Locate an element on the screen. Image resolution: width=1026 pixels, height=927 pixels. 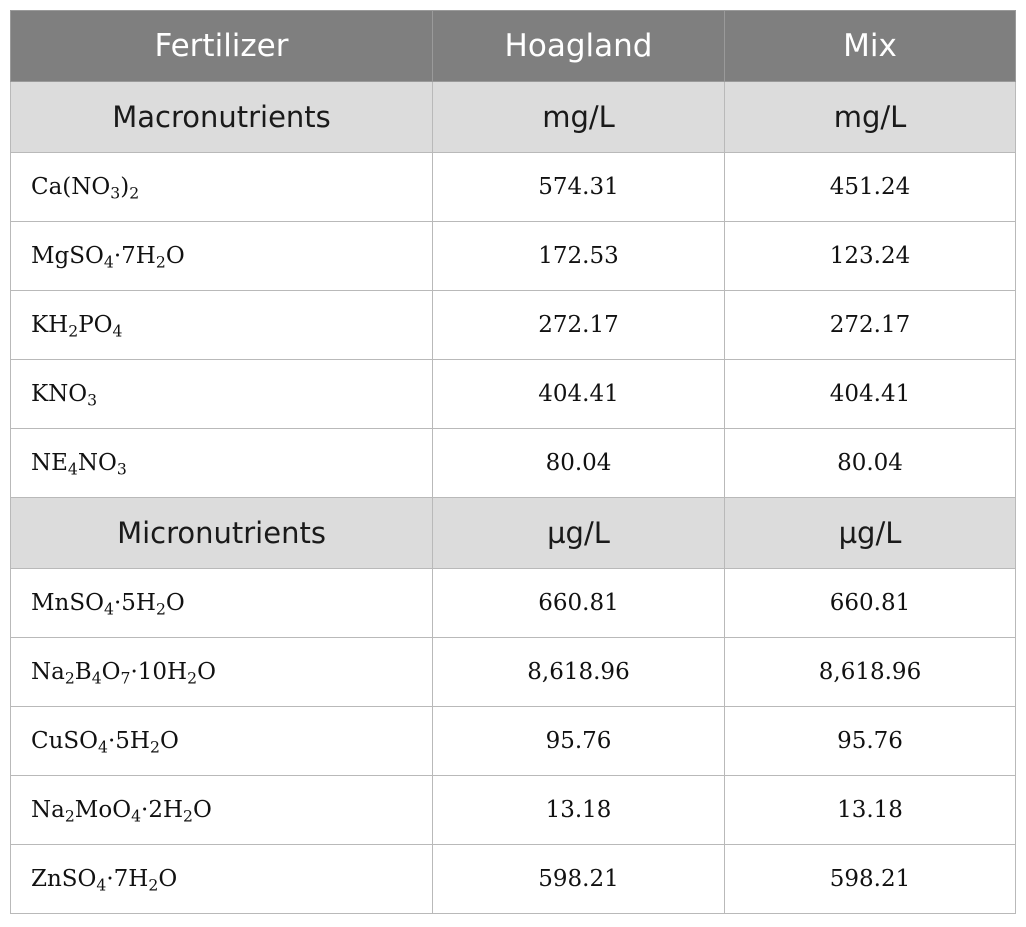
formula-text: MnSO is located at coordinates (67, 603).